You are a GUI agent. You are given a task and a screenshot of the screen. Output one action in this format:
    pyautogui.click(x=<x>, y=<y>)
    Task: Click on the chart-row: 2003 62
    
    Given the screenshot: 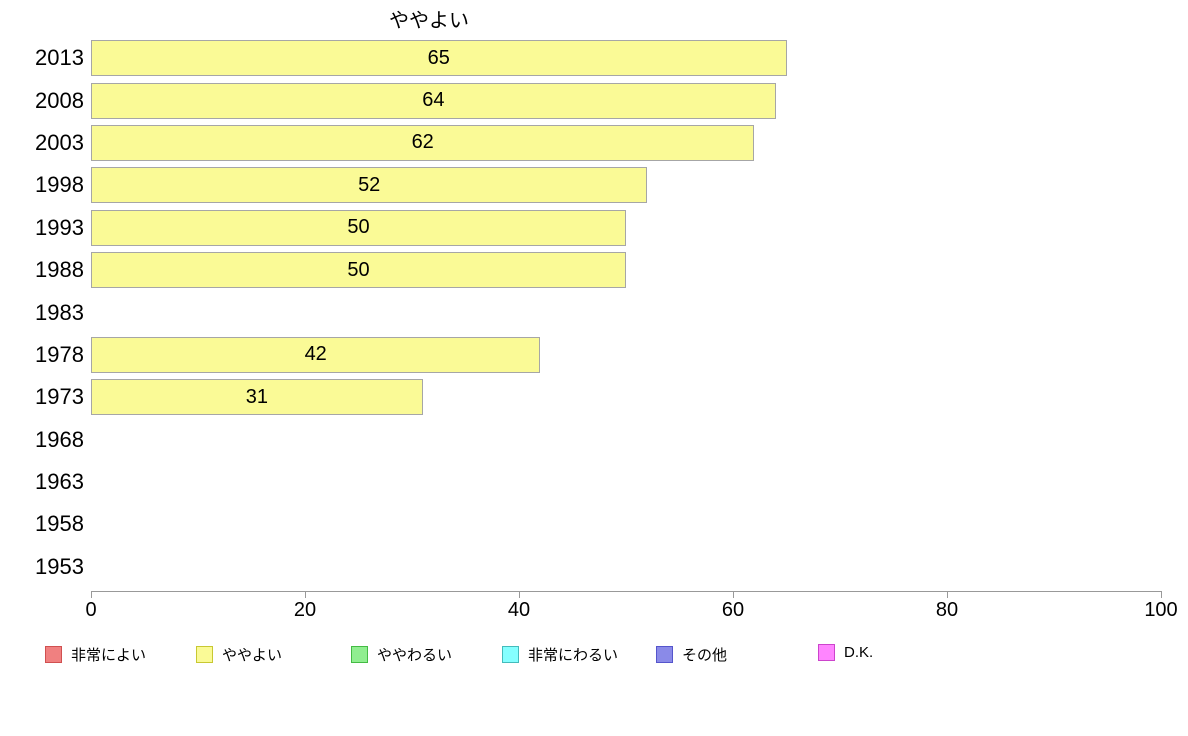 What is the action you would take?
    pyautogui.click(x=580, y=143)
    